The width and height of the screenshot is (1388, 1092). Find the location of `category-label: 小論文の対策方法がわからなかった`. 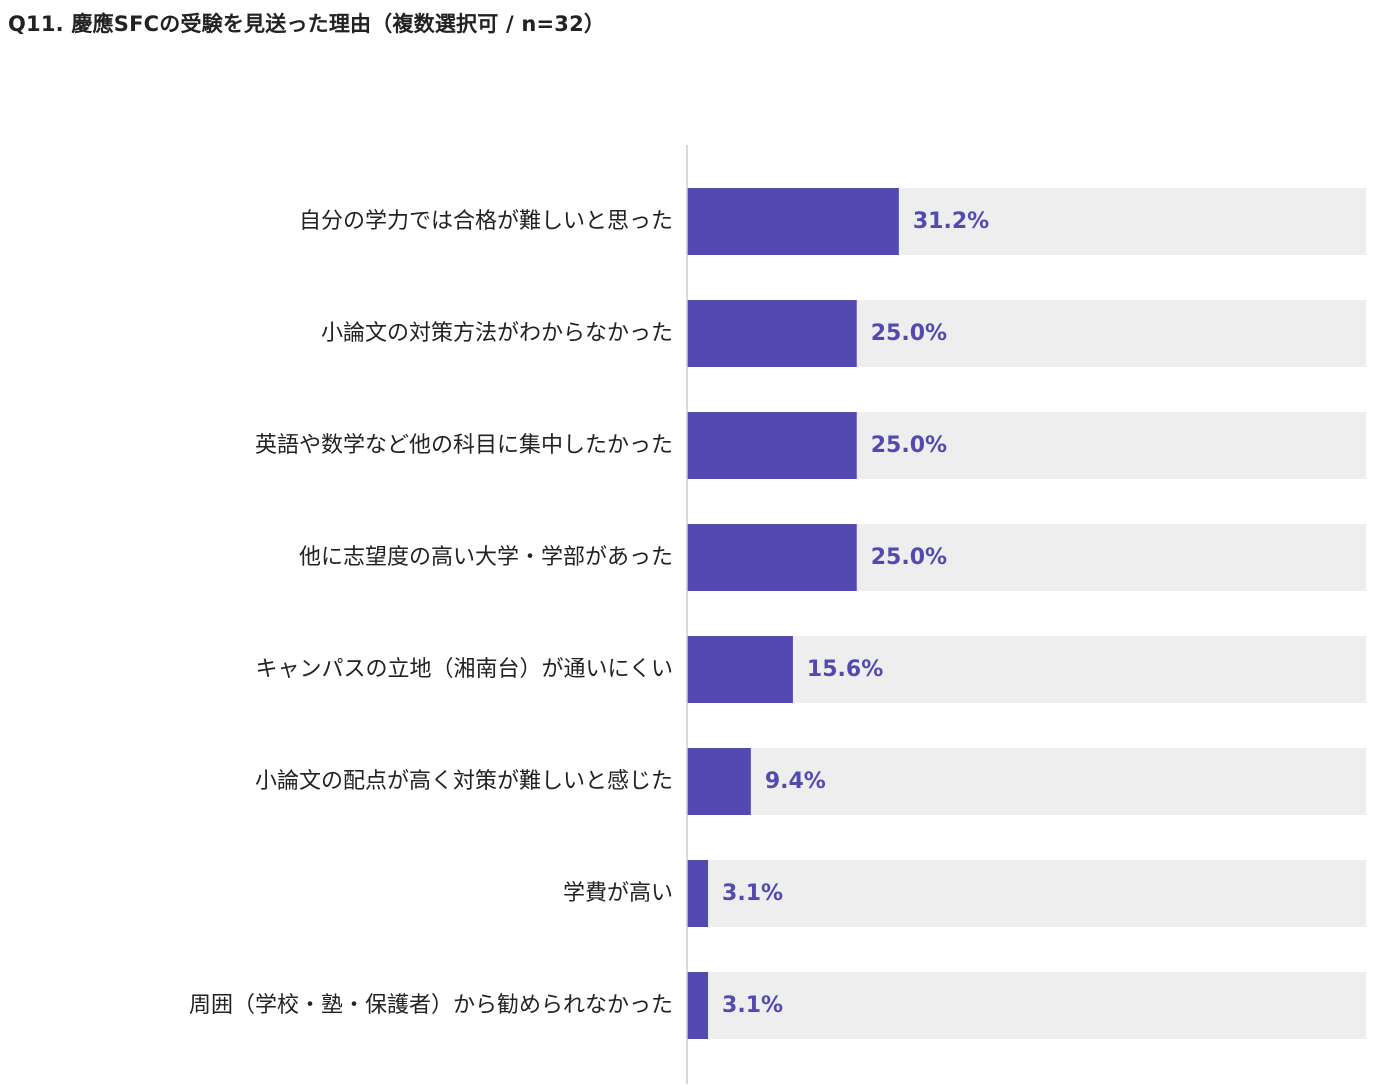

category-label: 小論文の対策方法がわからなかった is located at coordinates (497, 333).